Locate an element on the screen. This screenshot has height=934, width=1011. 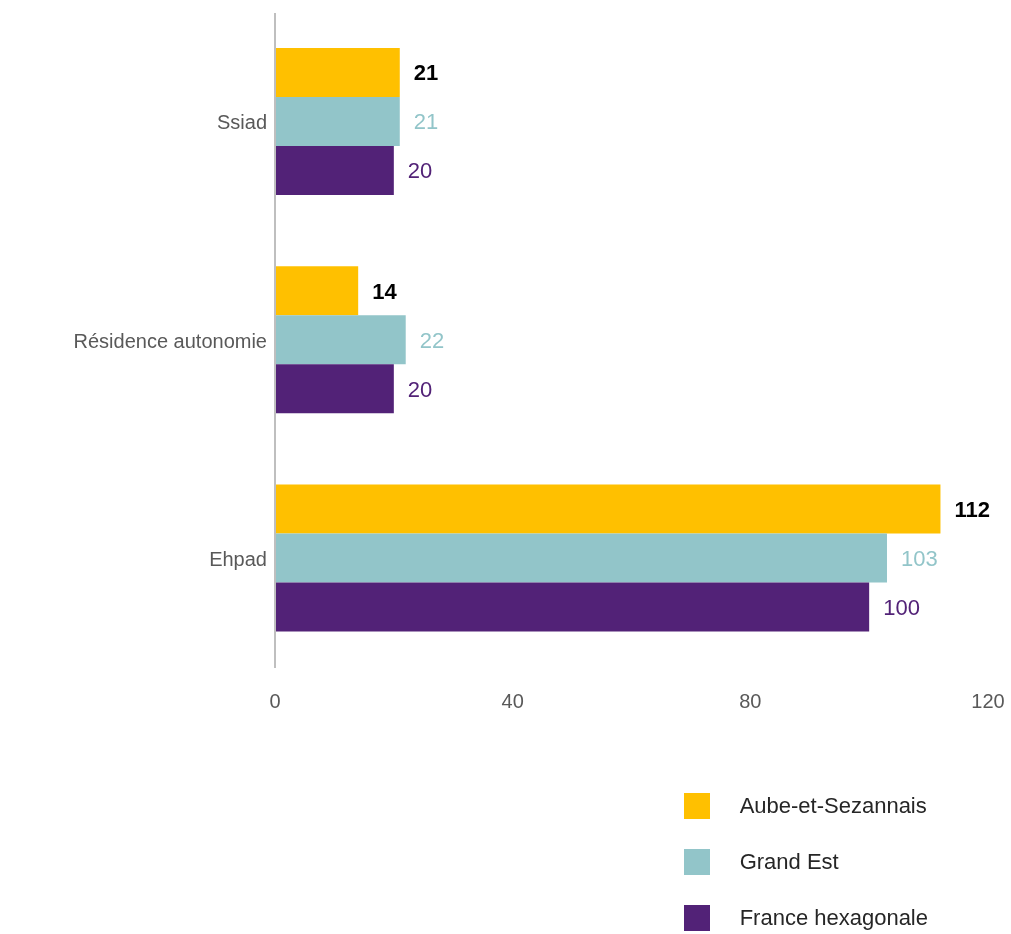
x-tick-label: 80 is located at coordinates (750, 701).